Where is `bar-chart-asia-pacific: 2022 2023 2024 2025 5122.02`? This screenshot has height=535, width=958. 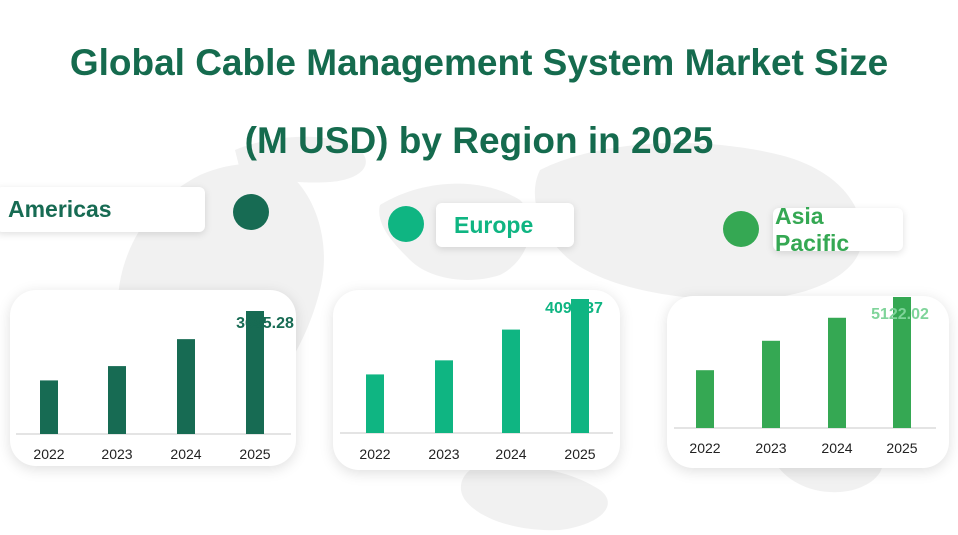 bar-chart-asia-pacific: 2022 2023 2024 2025 5122.02 is located at coordinates (805, 376).